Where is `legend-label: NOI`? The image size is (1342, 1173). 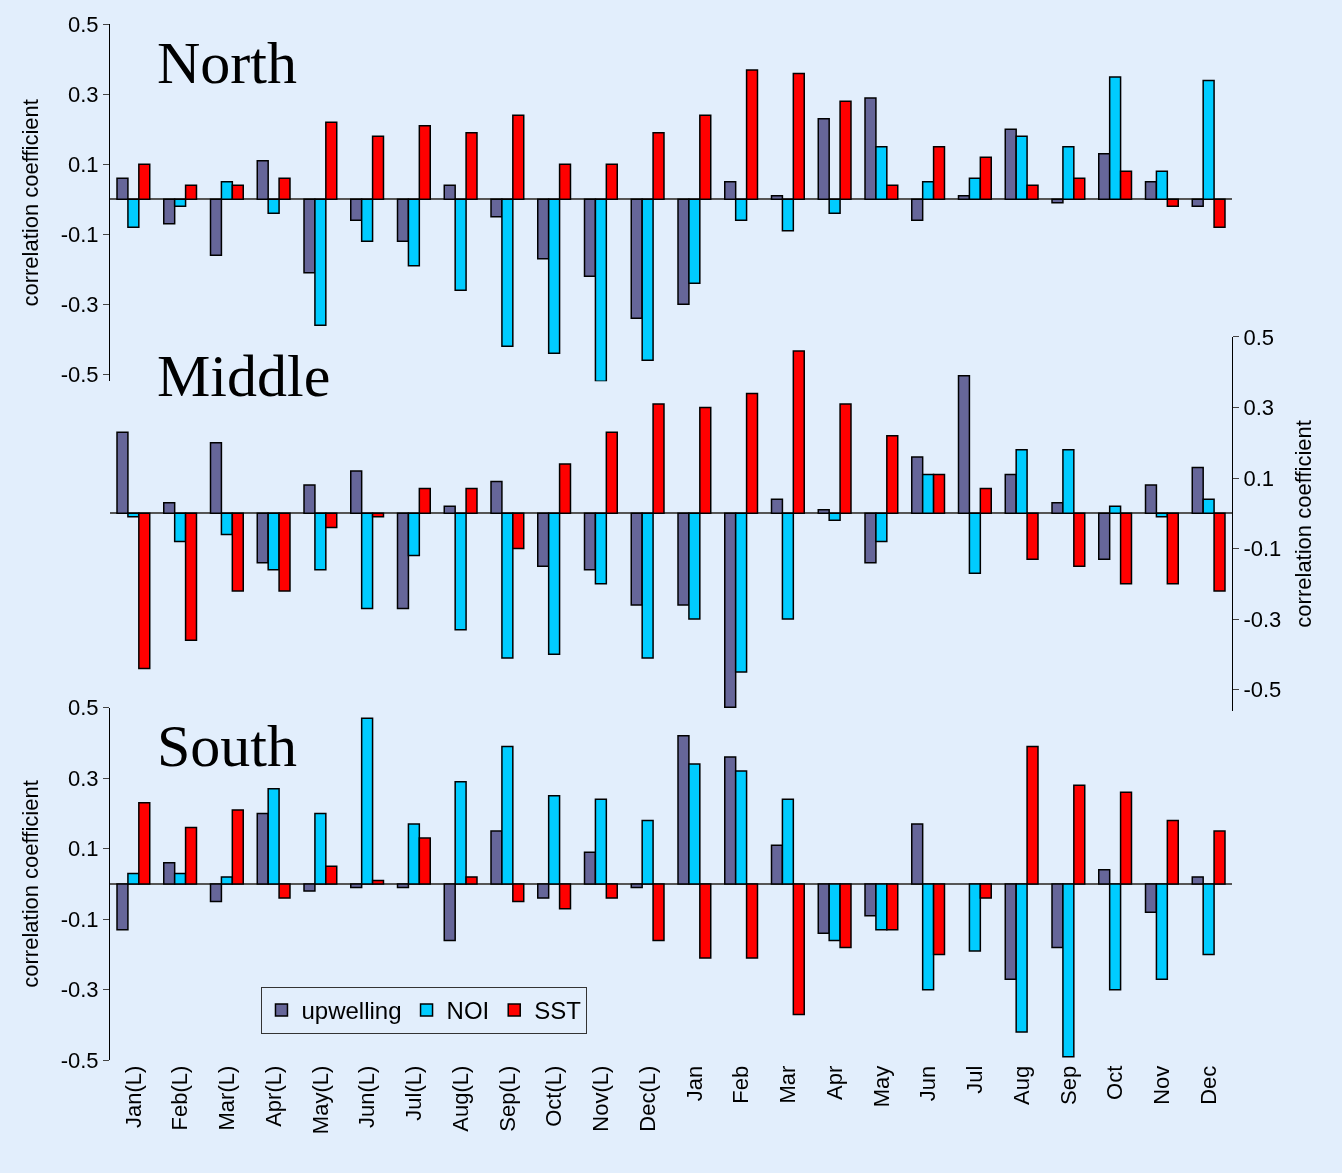 legend-label: NOI is located at coordinates (468, 1011).